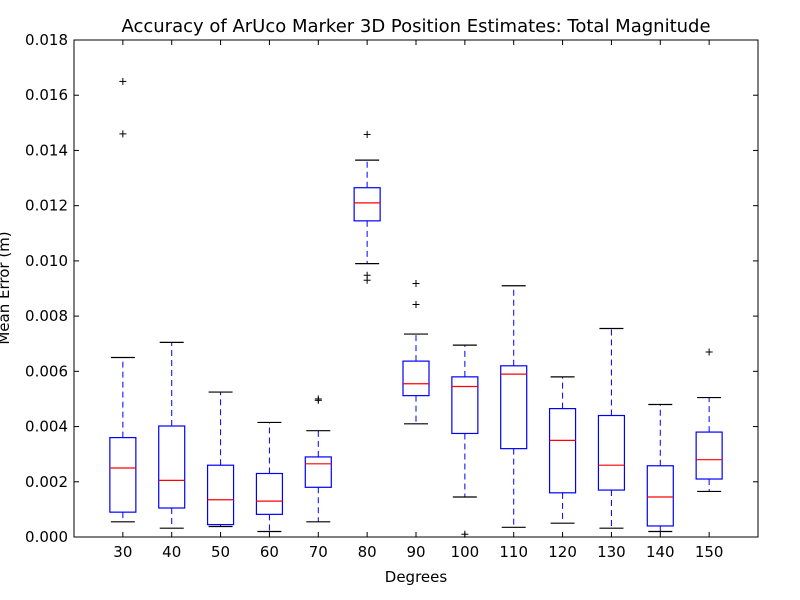  I want to click on x-tick-label: 40, so click(171, 552).